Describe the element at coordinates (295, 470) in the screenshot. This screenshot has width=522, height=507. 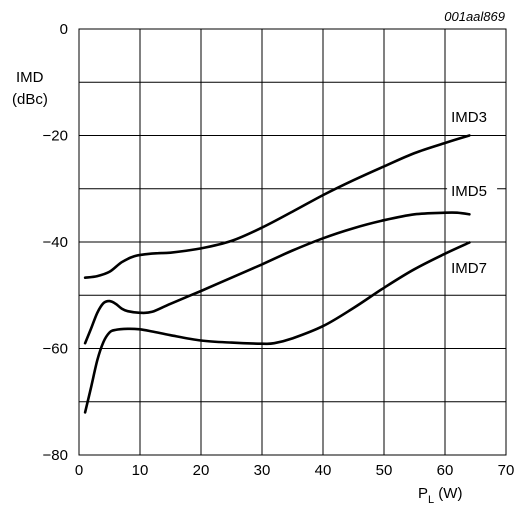
I see `x-tick-labels: 0 10 20 30 40 50 60 70` at that location.